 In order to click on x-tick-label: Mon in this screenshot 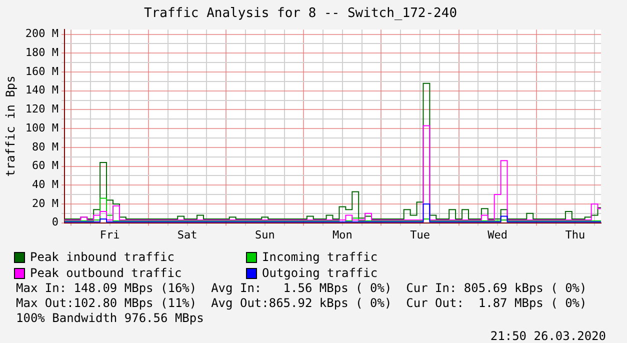, I will do `click(342, 235)`.